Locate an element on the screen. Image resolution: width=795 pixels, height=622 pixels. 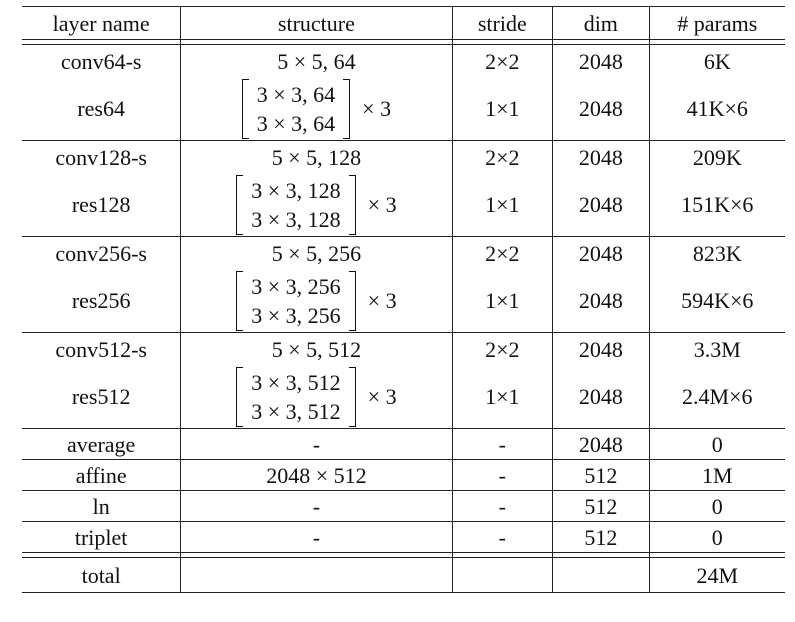
layer-name: conv512-s is located at coordinates (101, 349).